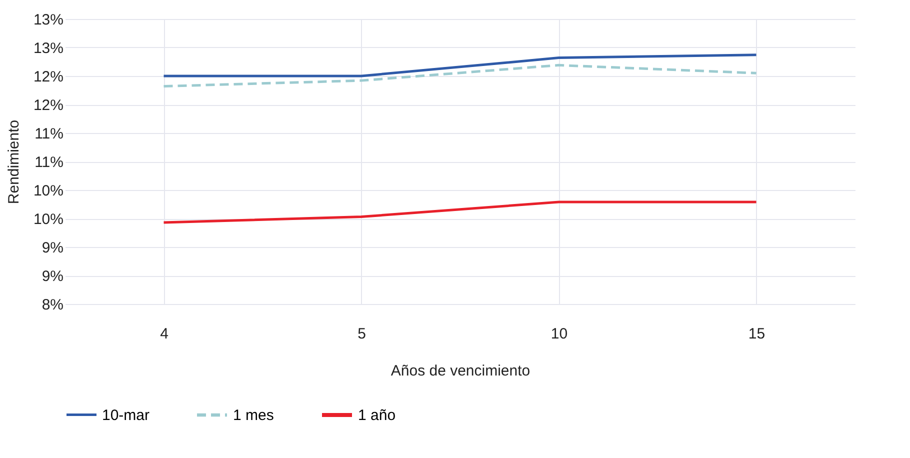  Describe the element at coordinates (13, 162) in the screenshot. I see `y-axis-title: Rendimiento` at that location.